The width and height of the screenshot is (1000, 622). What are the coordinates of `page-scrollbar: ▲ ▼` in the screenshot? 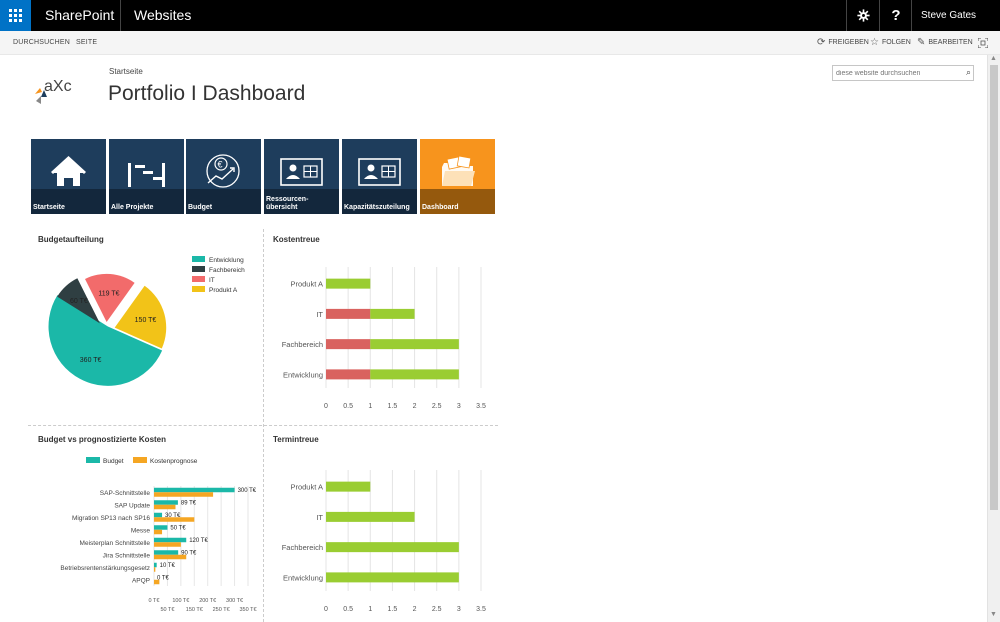 It's located at (993, 338).